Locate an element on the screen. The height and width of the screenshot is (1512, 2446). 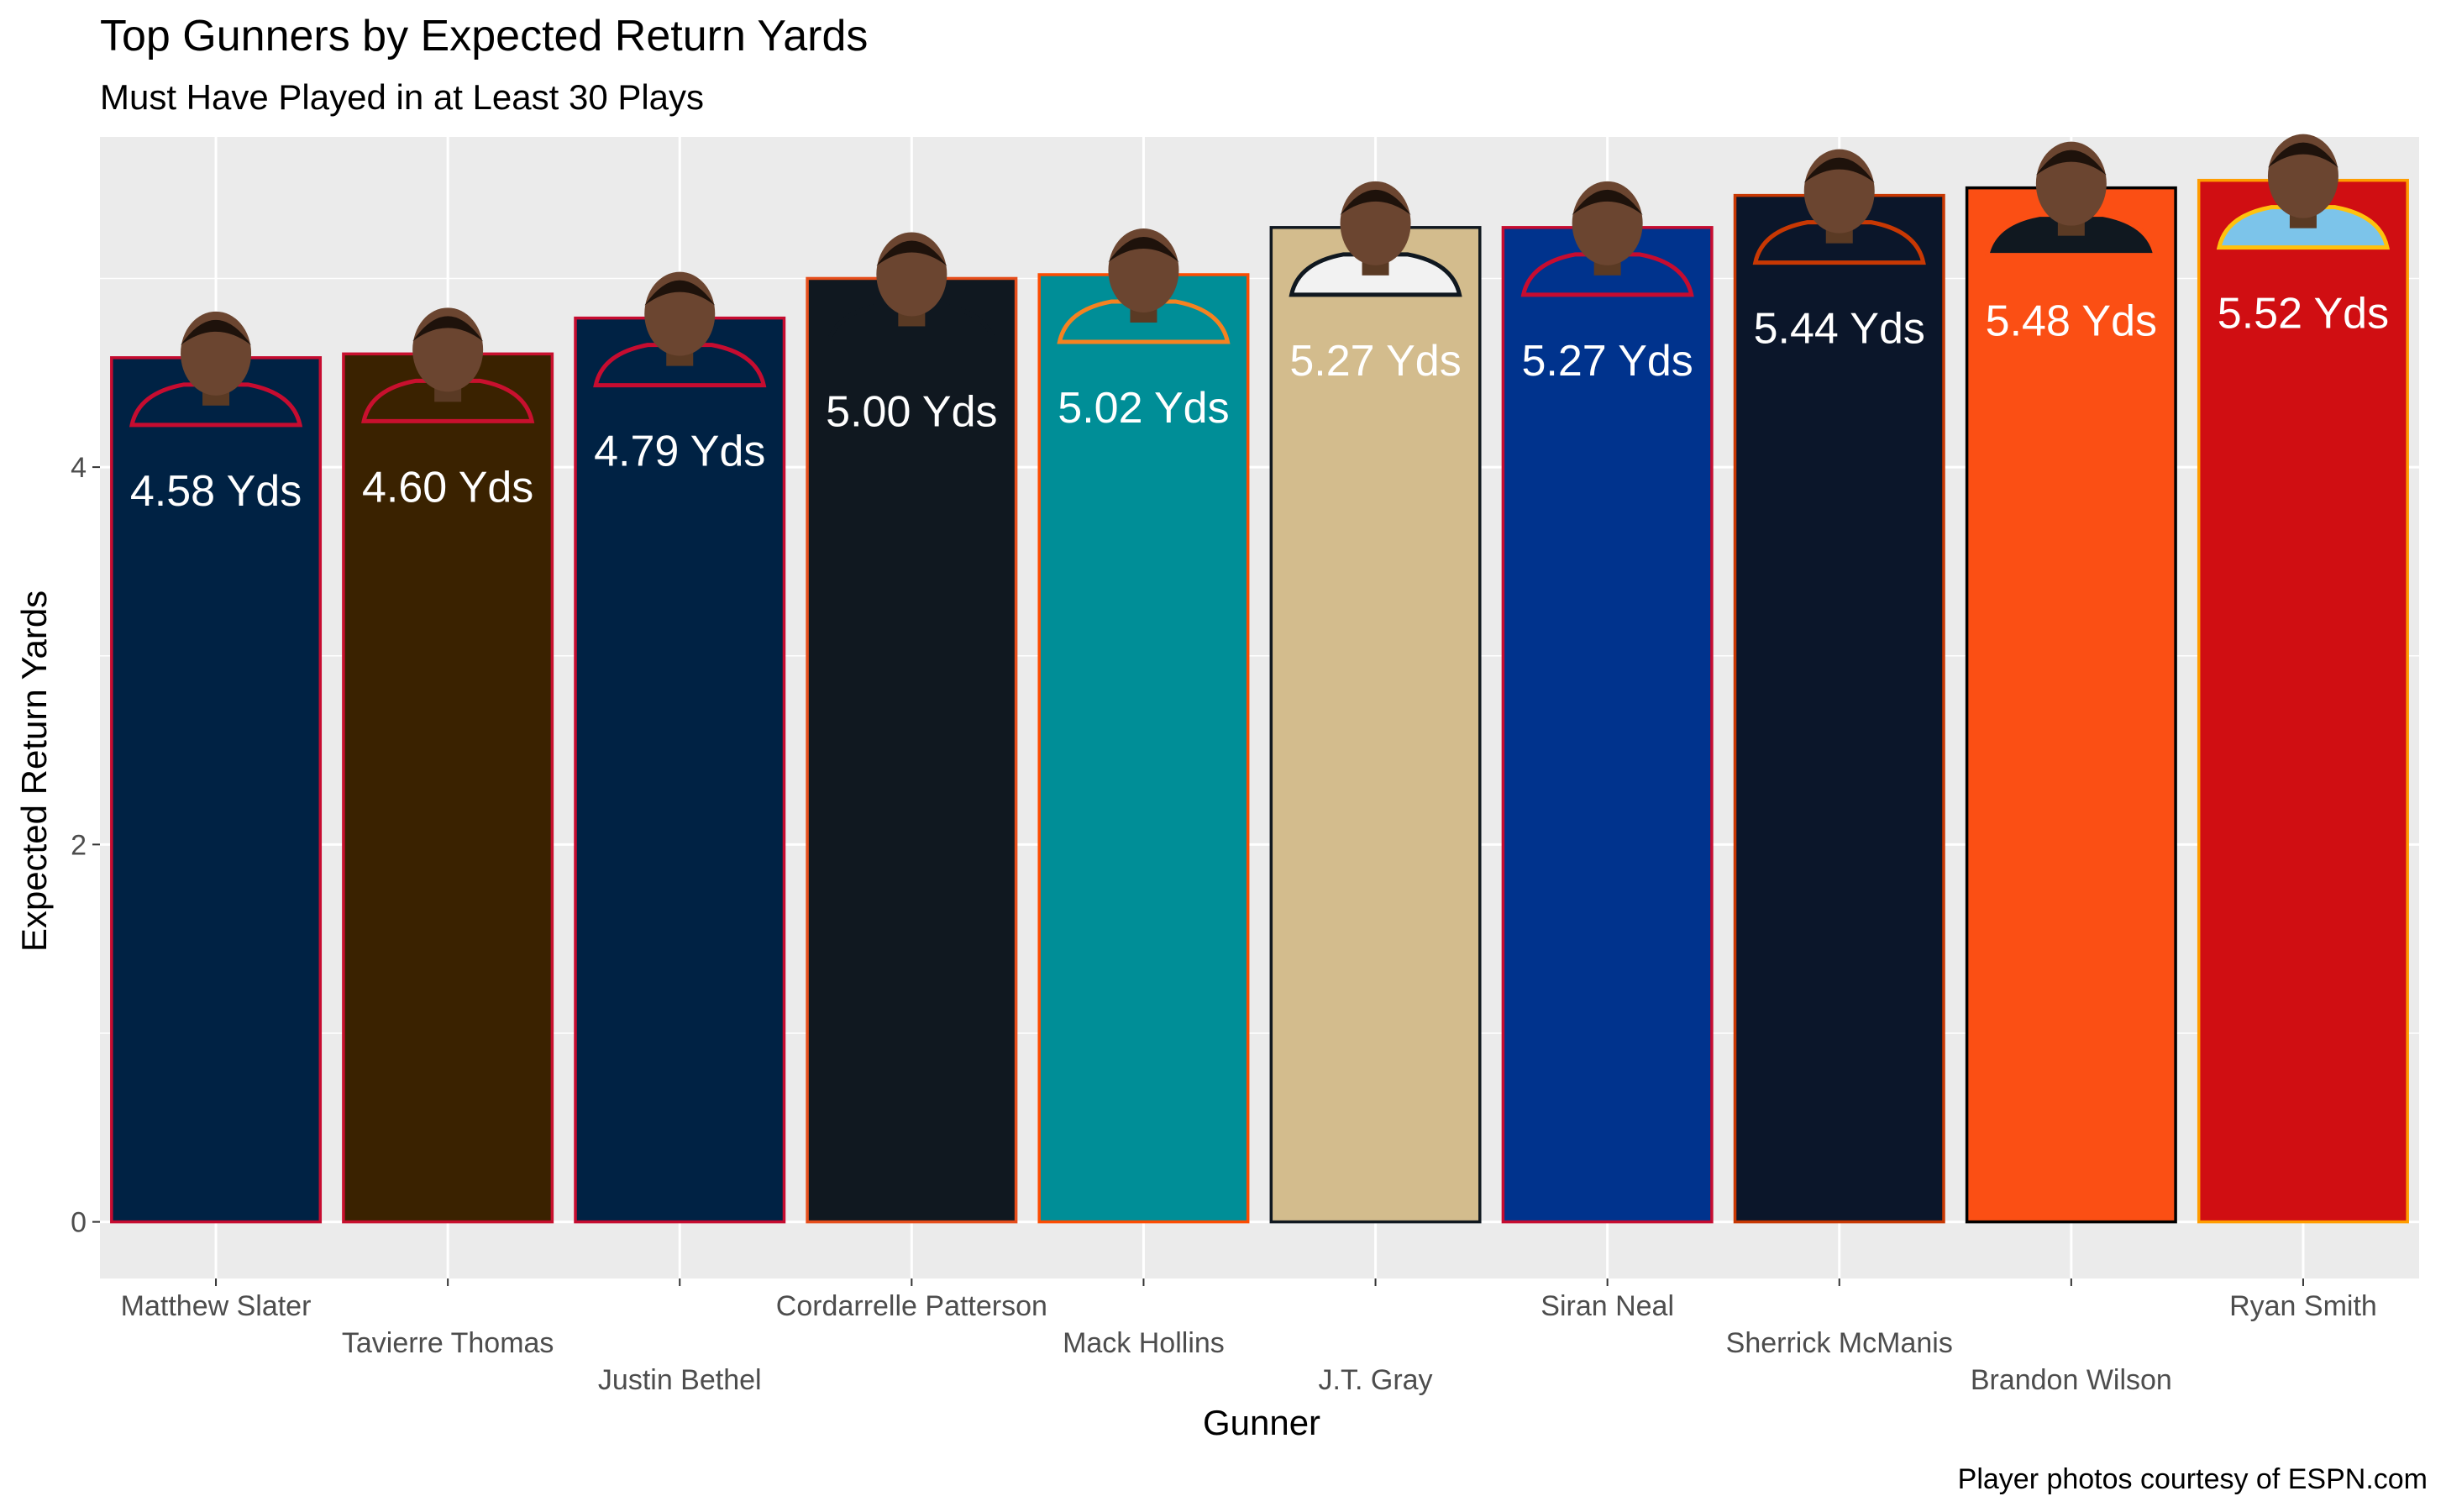
bar-data-label: 4.60 Yds is located at coordinates (447, 487).